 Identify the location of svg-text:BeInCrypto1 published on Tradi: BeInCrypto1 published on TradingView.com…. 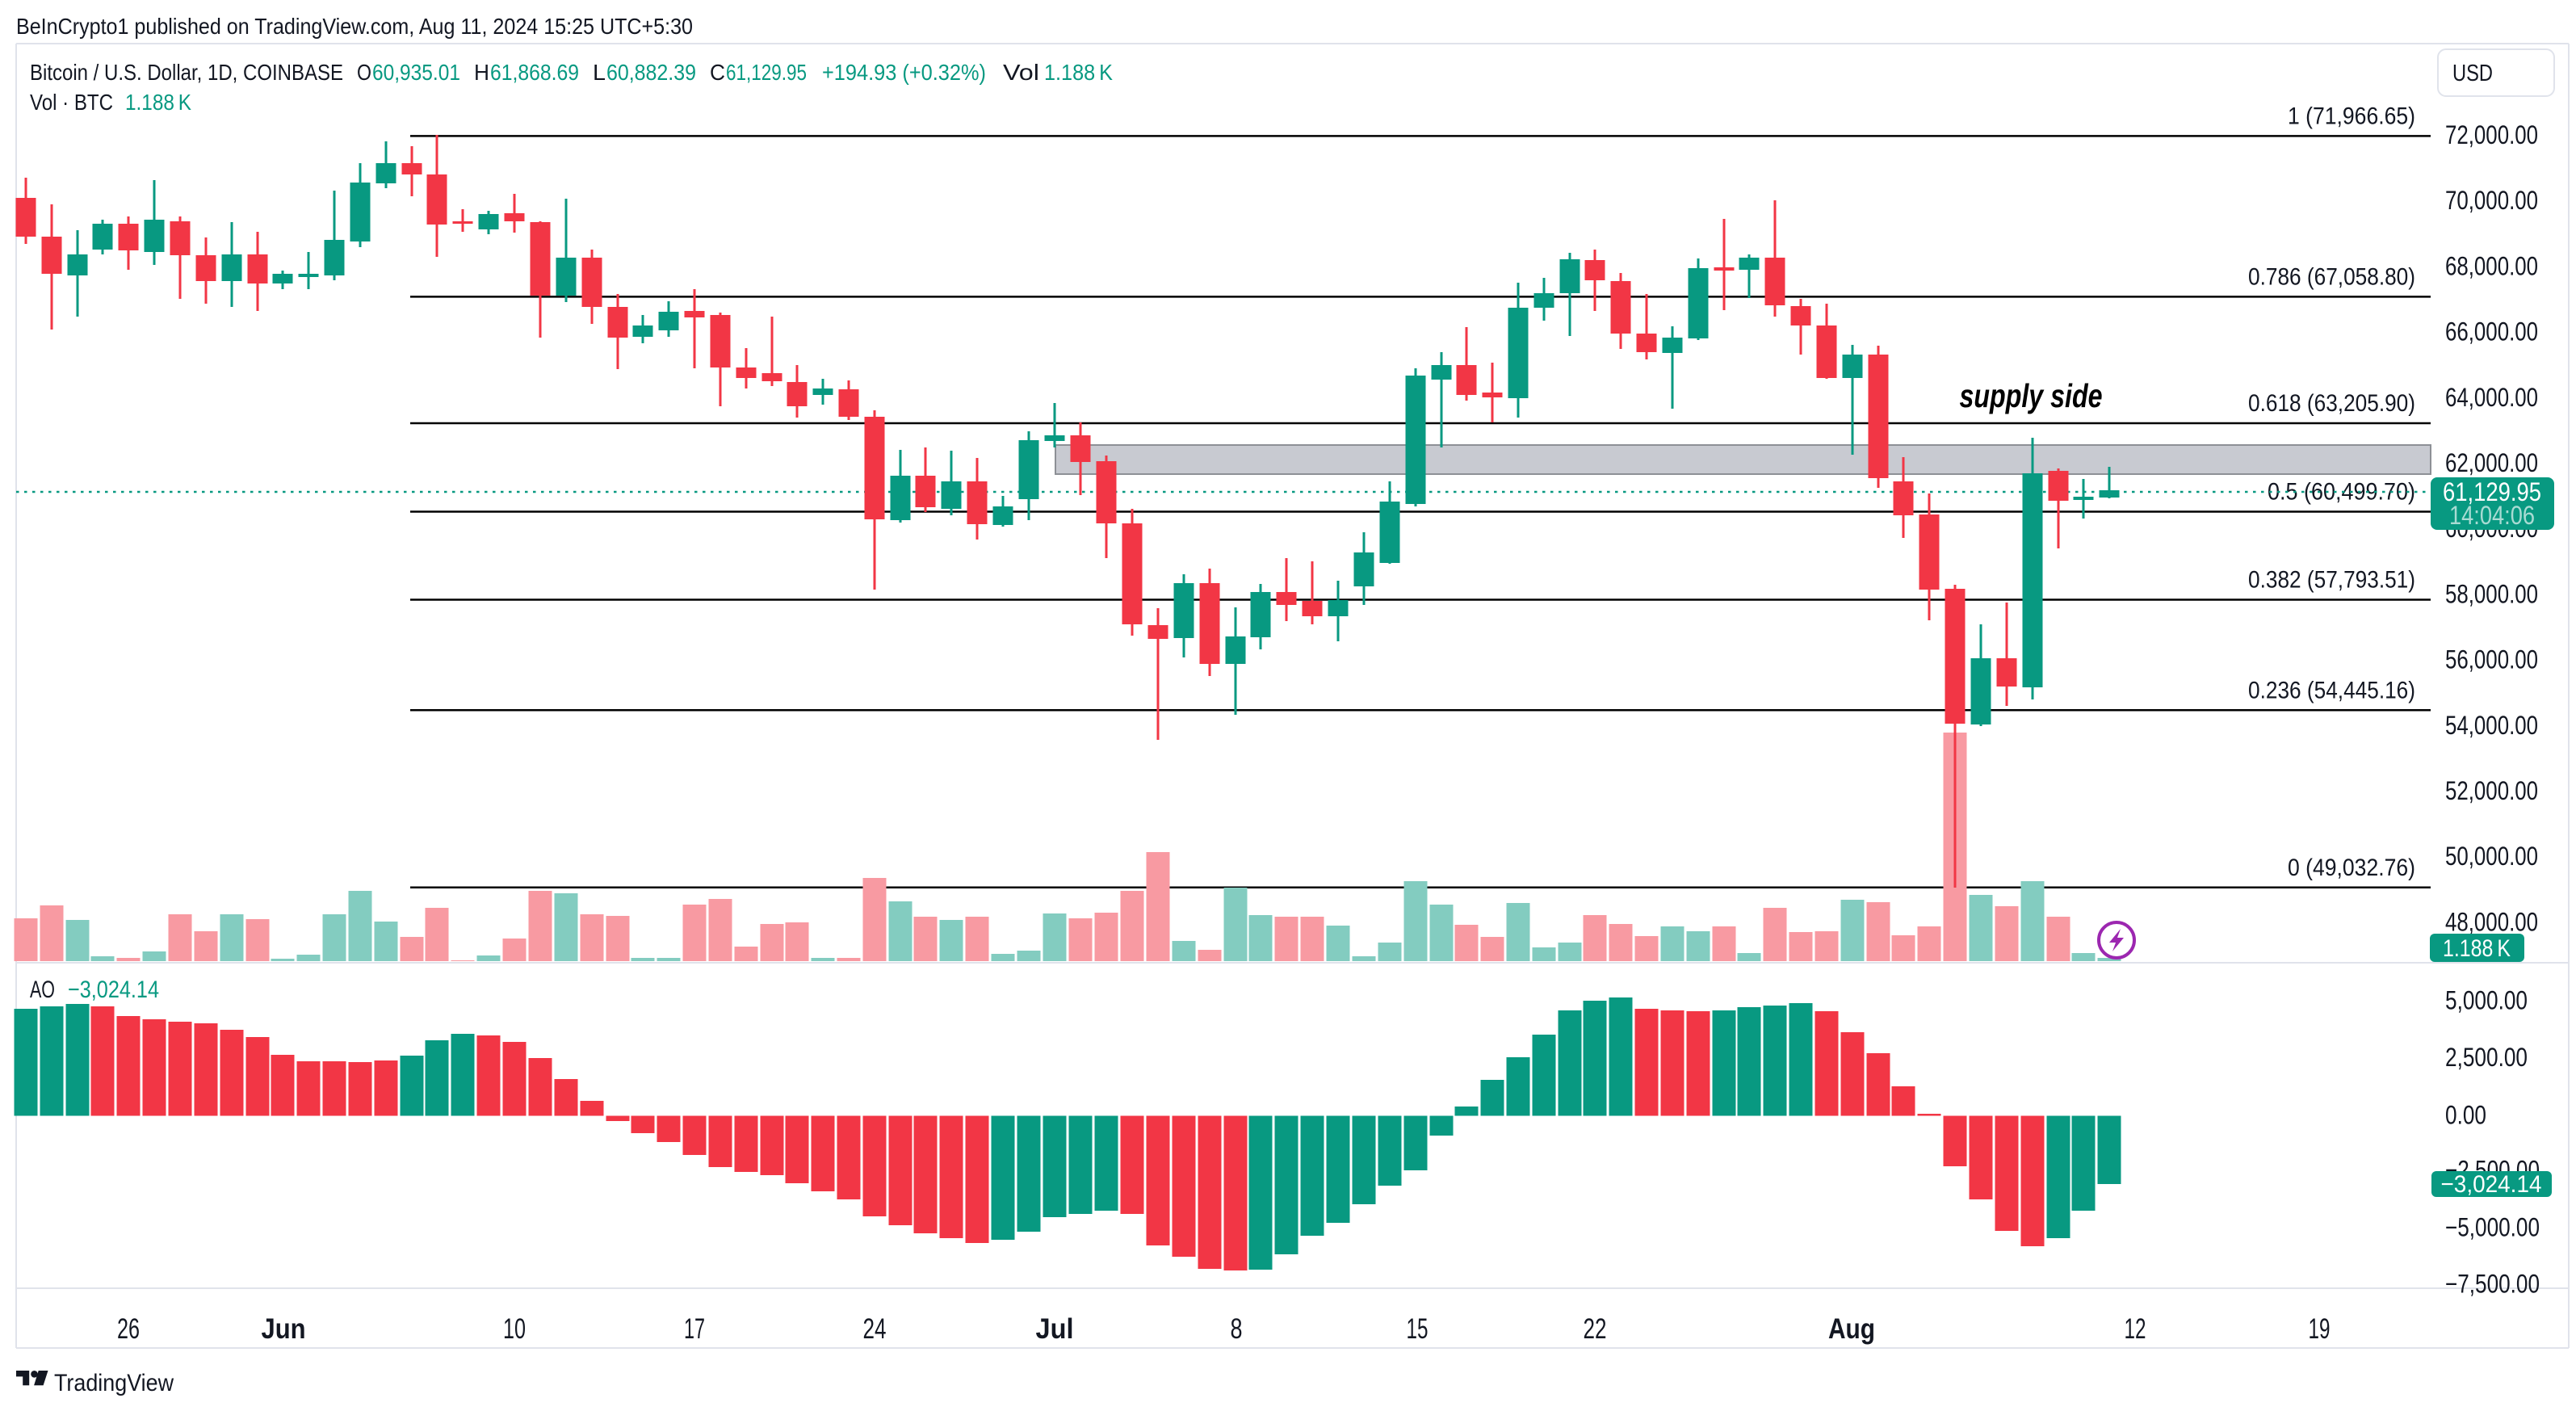
(354, 26).